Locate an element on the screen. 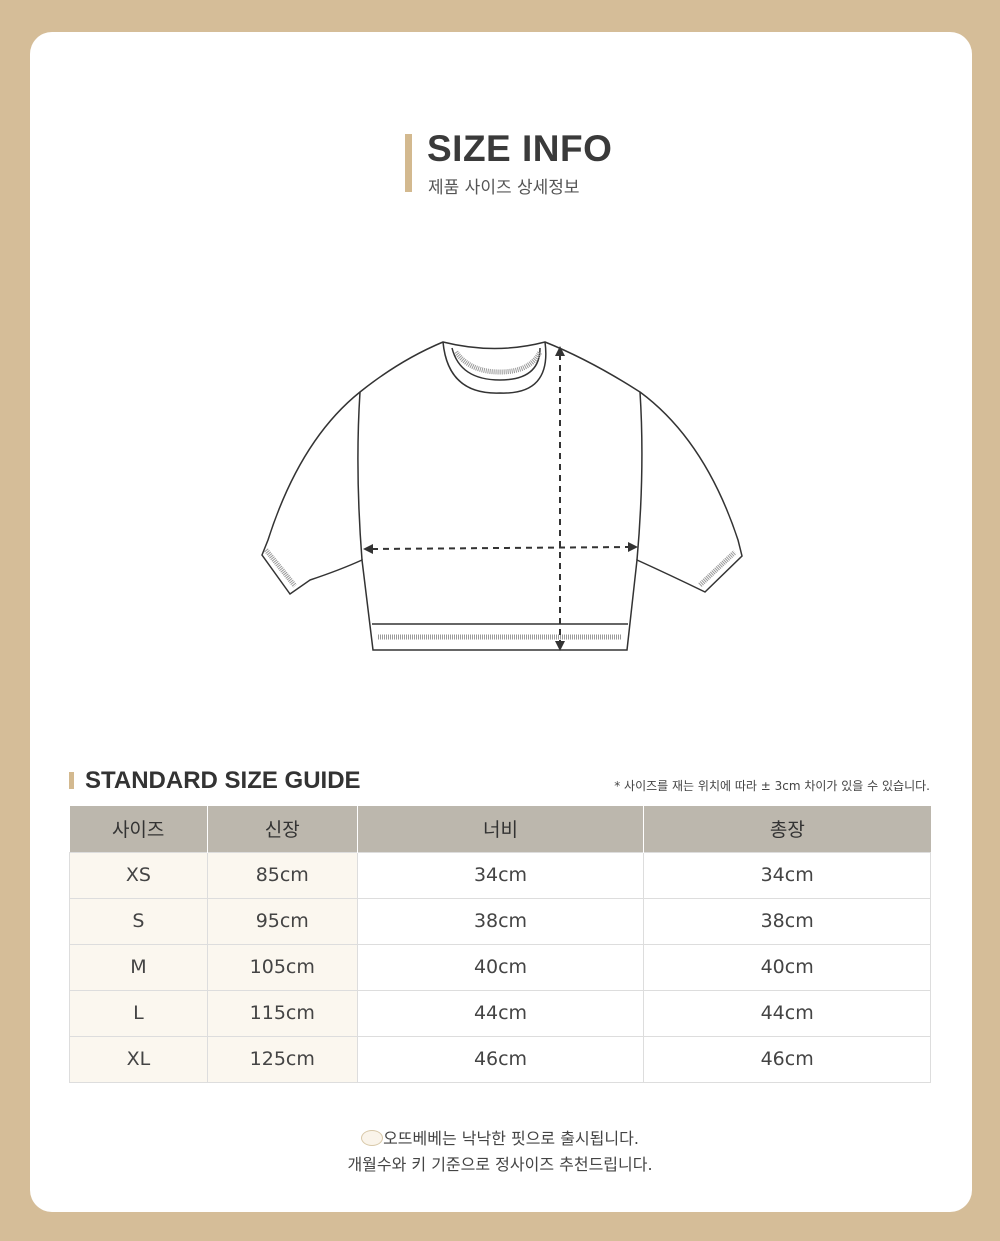  table-row: L 115cm 44cm 44cm is located at coordinates (500, 1013).